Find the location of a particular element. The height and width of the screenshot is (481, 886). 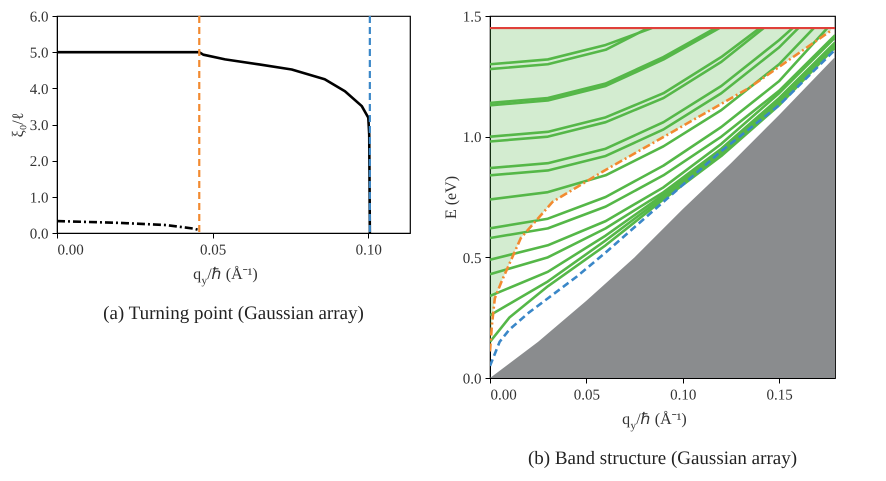

y-tick-label: 3.0 is located at coordinates (39, 126).